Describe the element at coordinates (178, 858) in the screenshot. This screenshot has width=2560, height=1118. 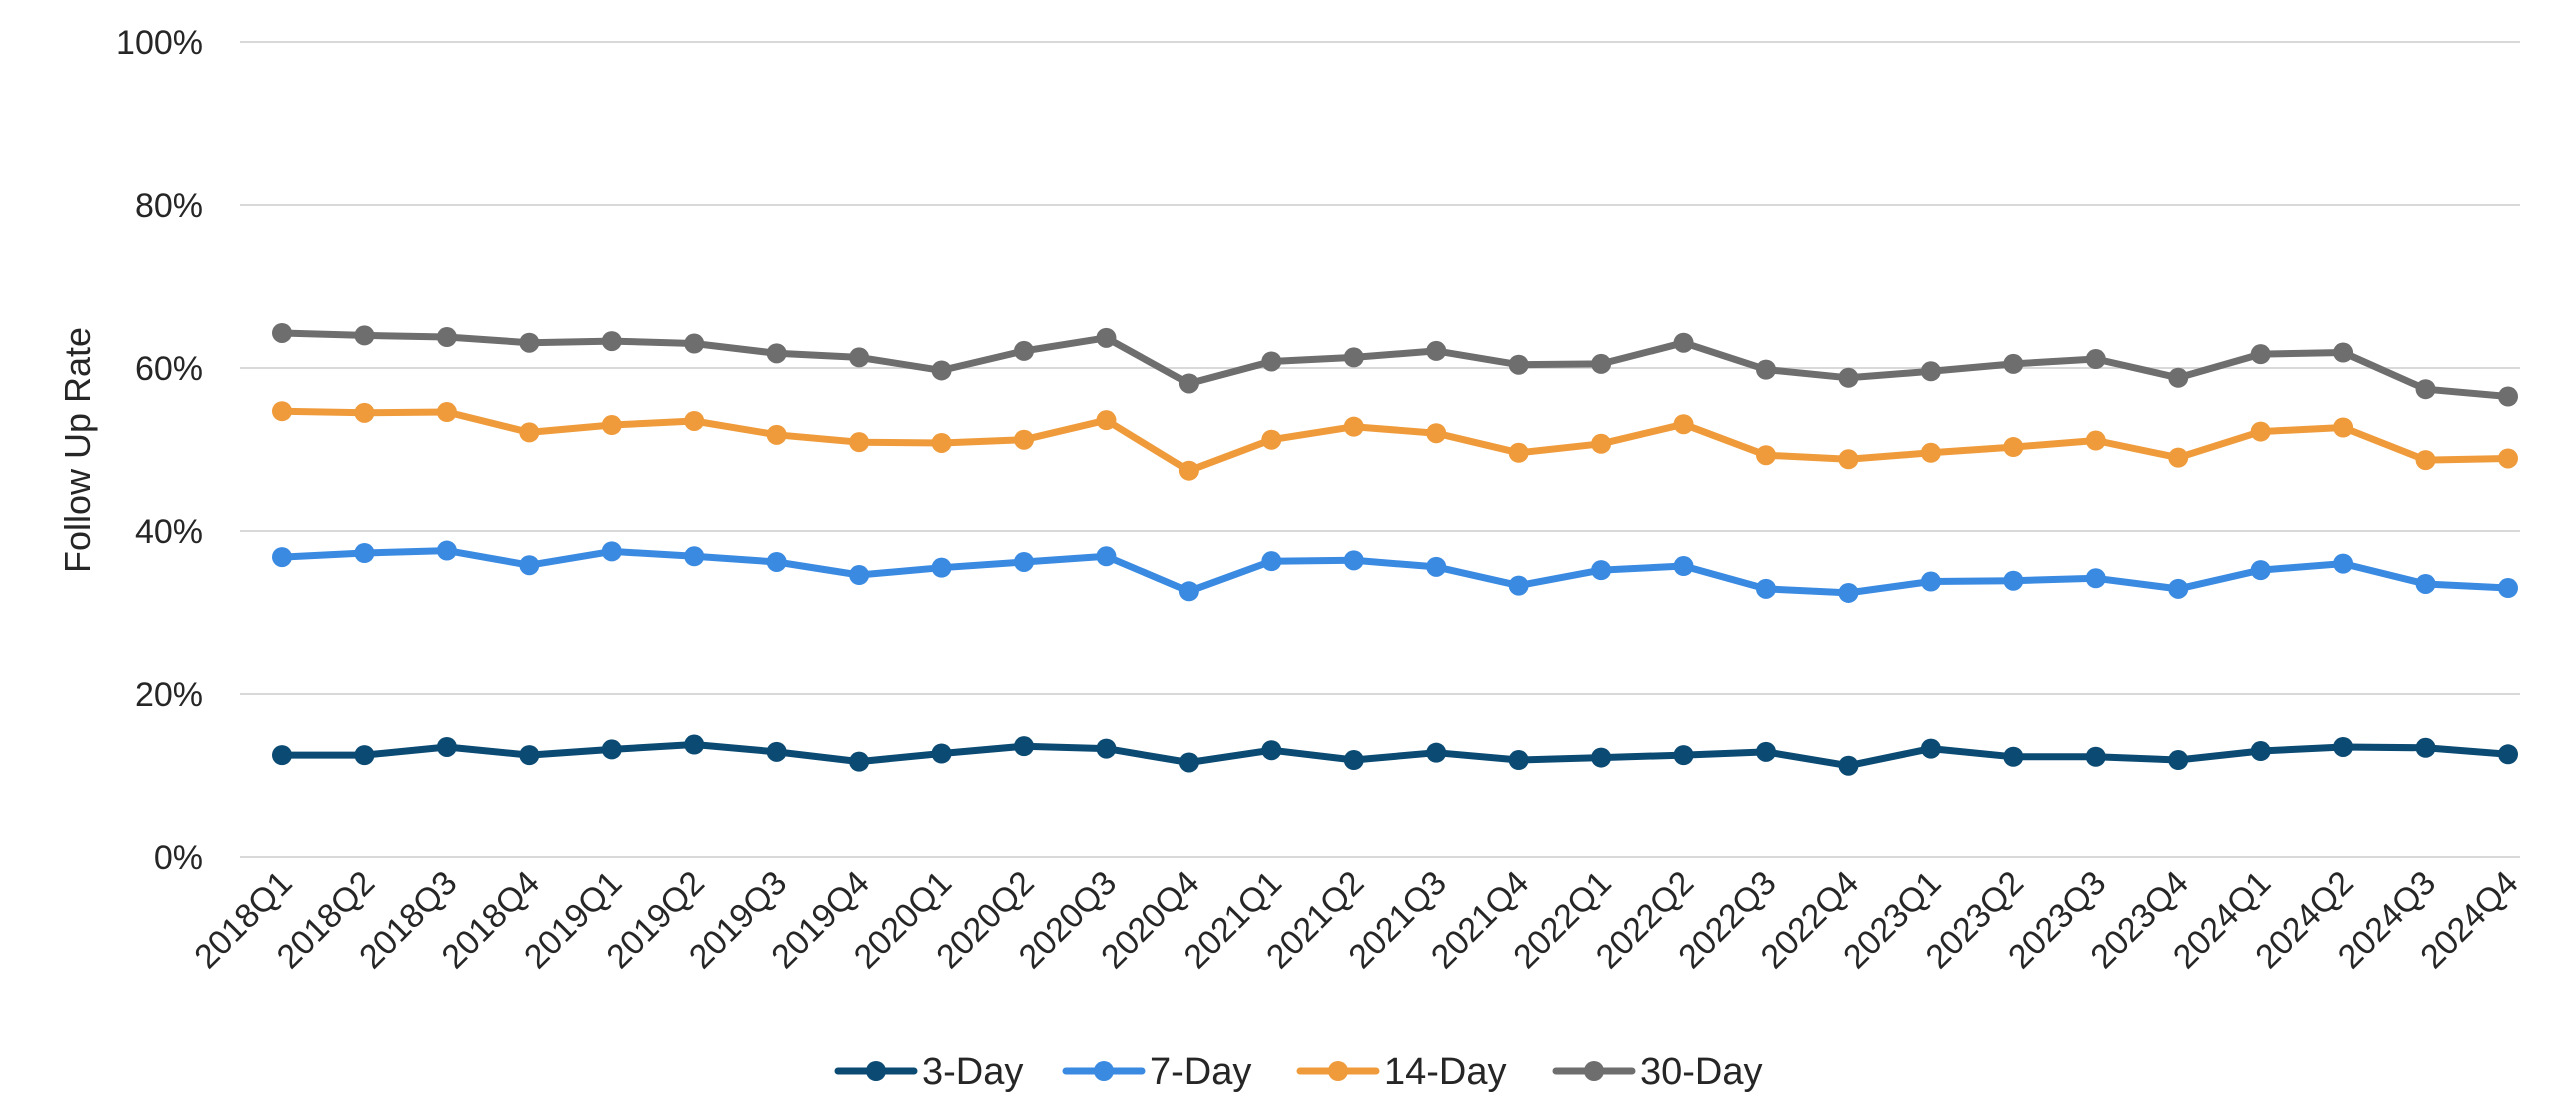
I see `y-tick-label: 0%` at that location.